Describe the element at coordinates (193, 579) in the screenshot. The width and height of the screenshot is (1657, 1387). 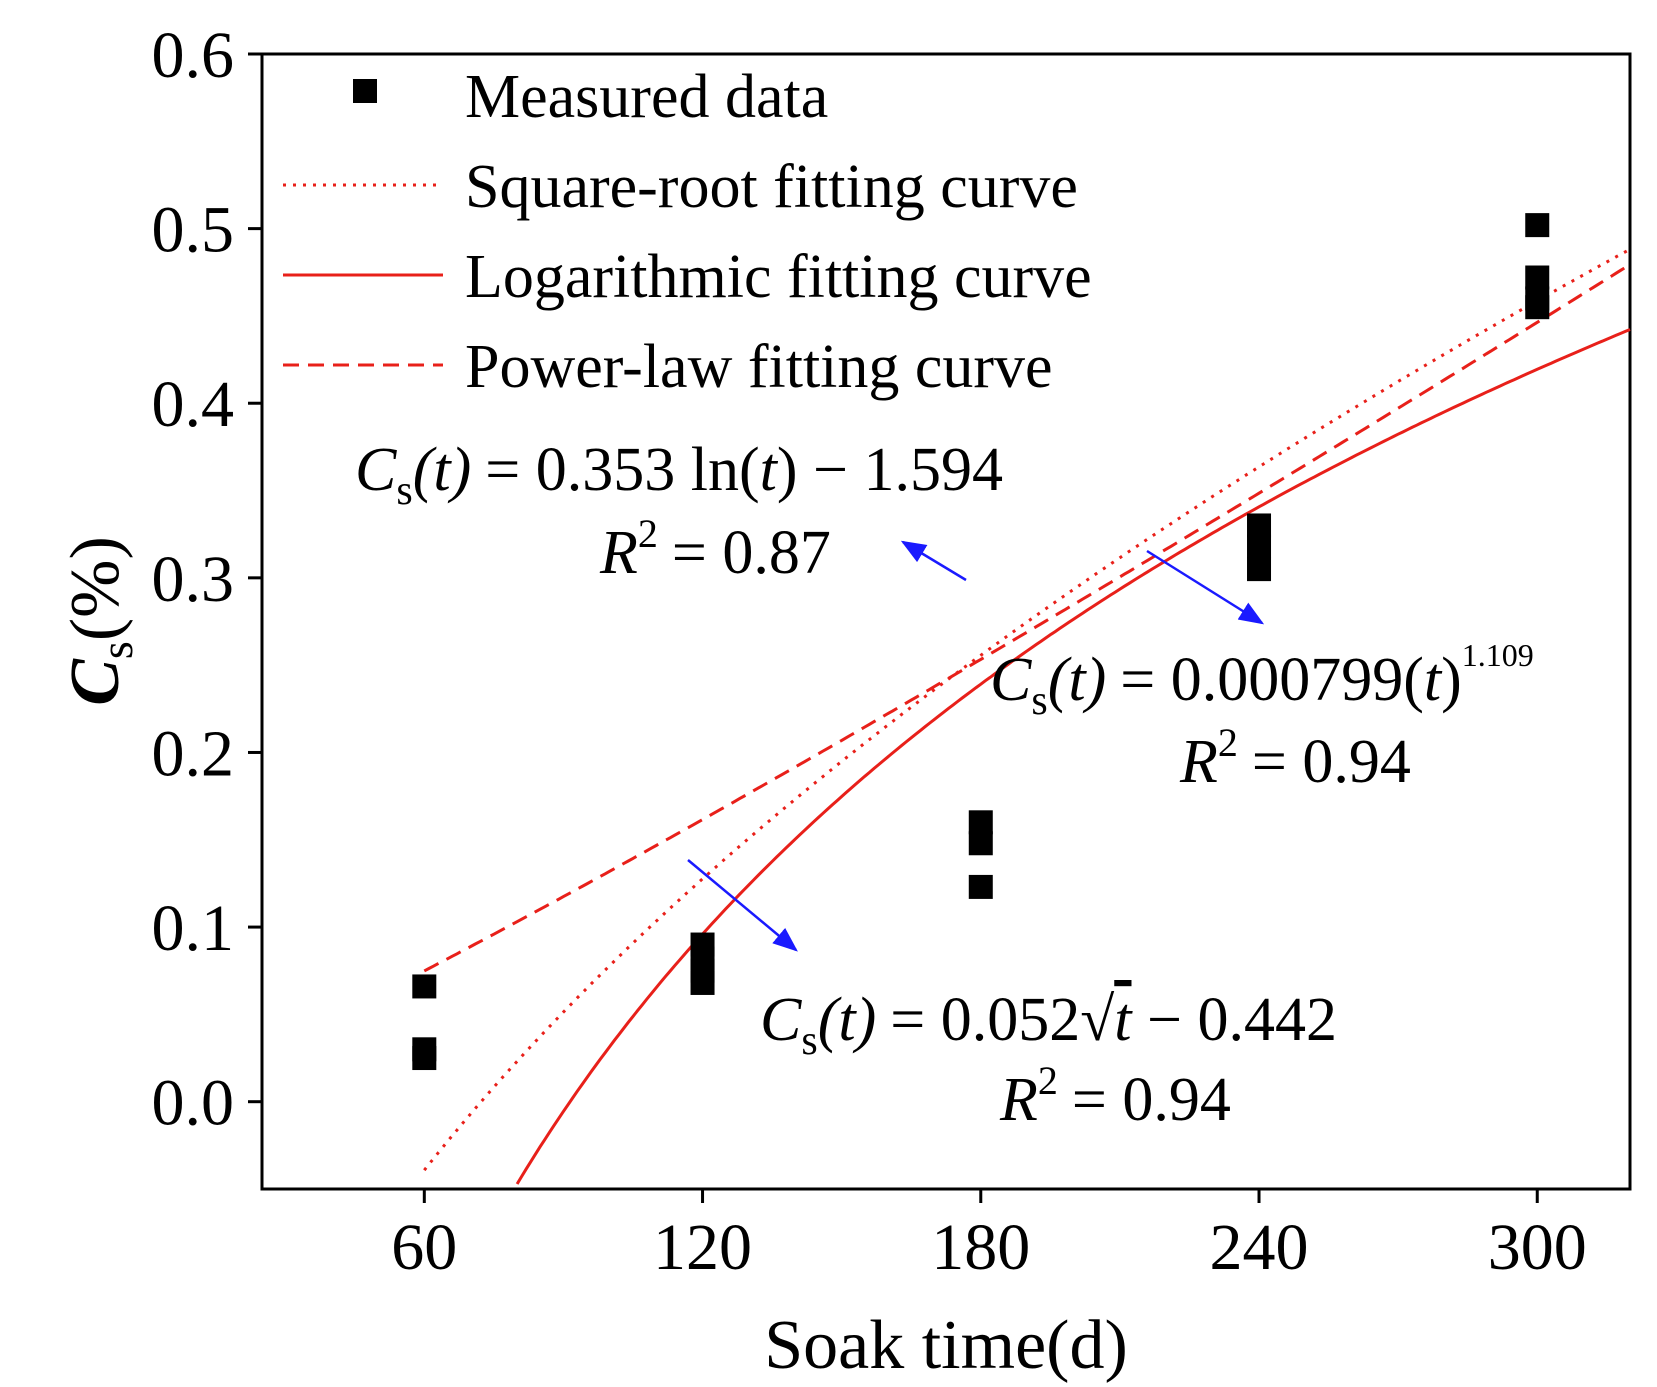
I see `y-tick-label-3: 0.3` at that location.